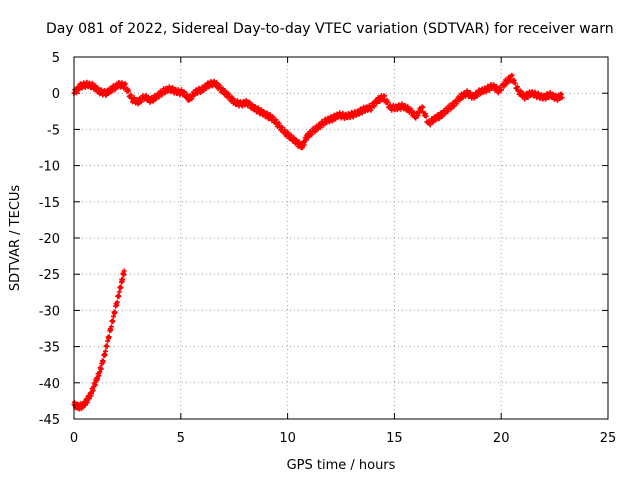  I want to click on y-tick-label: -20, so click(49, 239).